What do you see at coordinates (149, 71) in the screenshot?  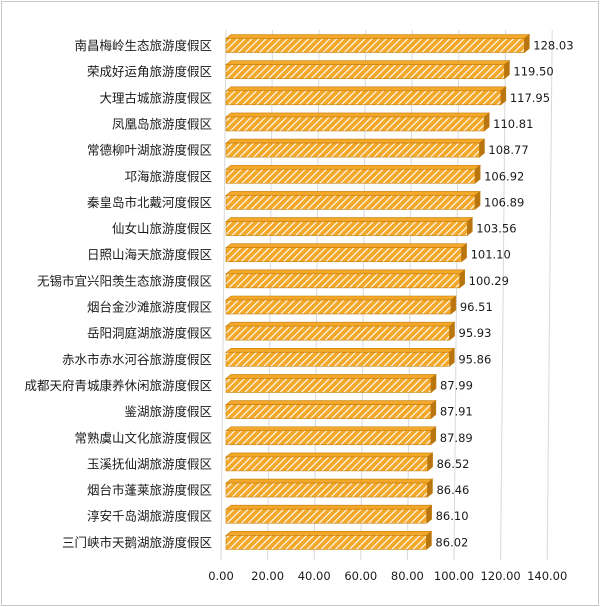 I see `category-label: 荣成好运角旅游度假区` at bounding box center [149, 71].